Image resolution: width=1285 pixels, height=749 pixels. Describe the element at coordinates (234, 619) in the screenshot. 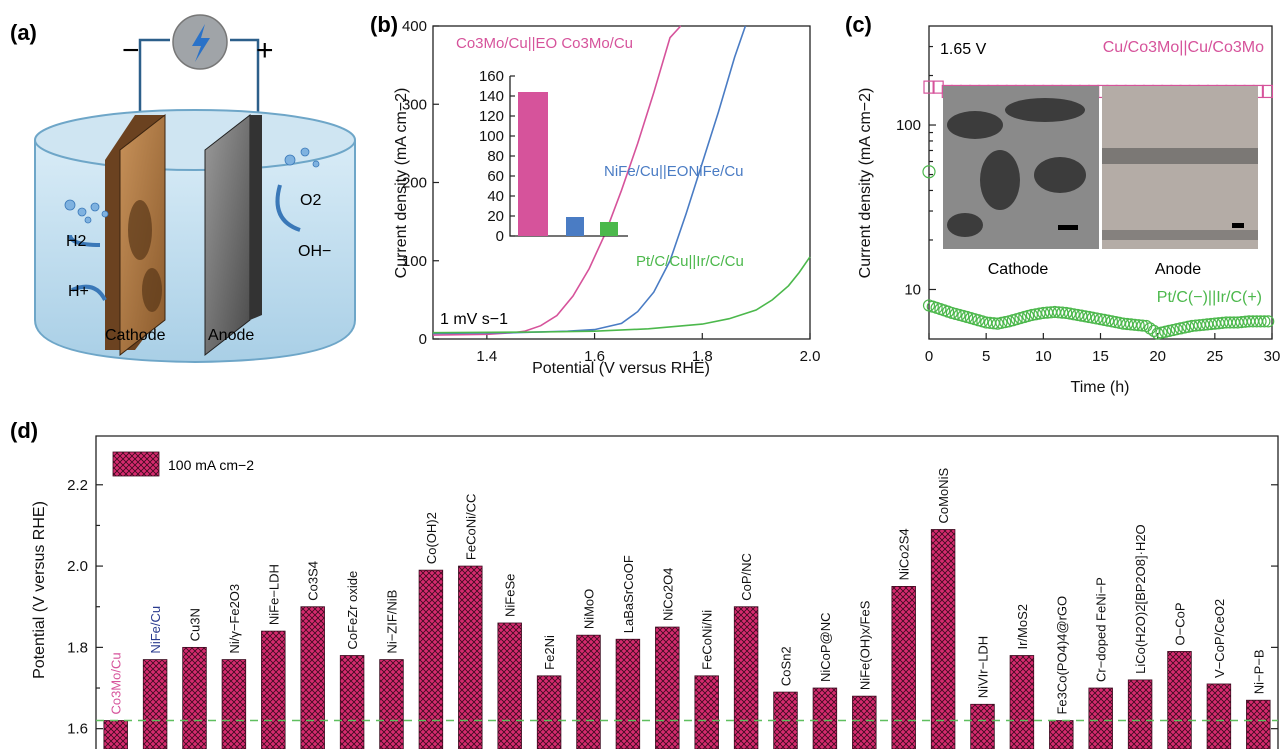

I see `bar-label: Ni/γ−Fe2O3` at that location.